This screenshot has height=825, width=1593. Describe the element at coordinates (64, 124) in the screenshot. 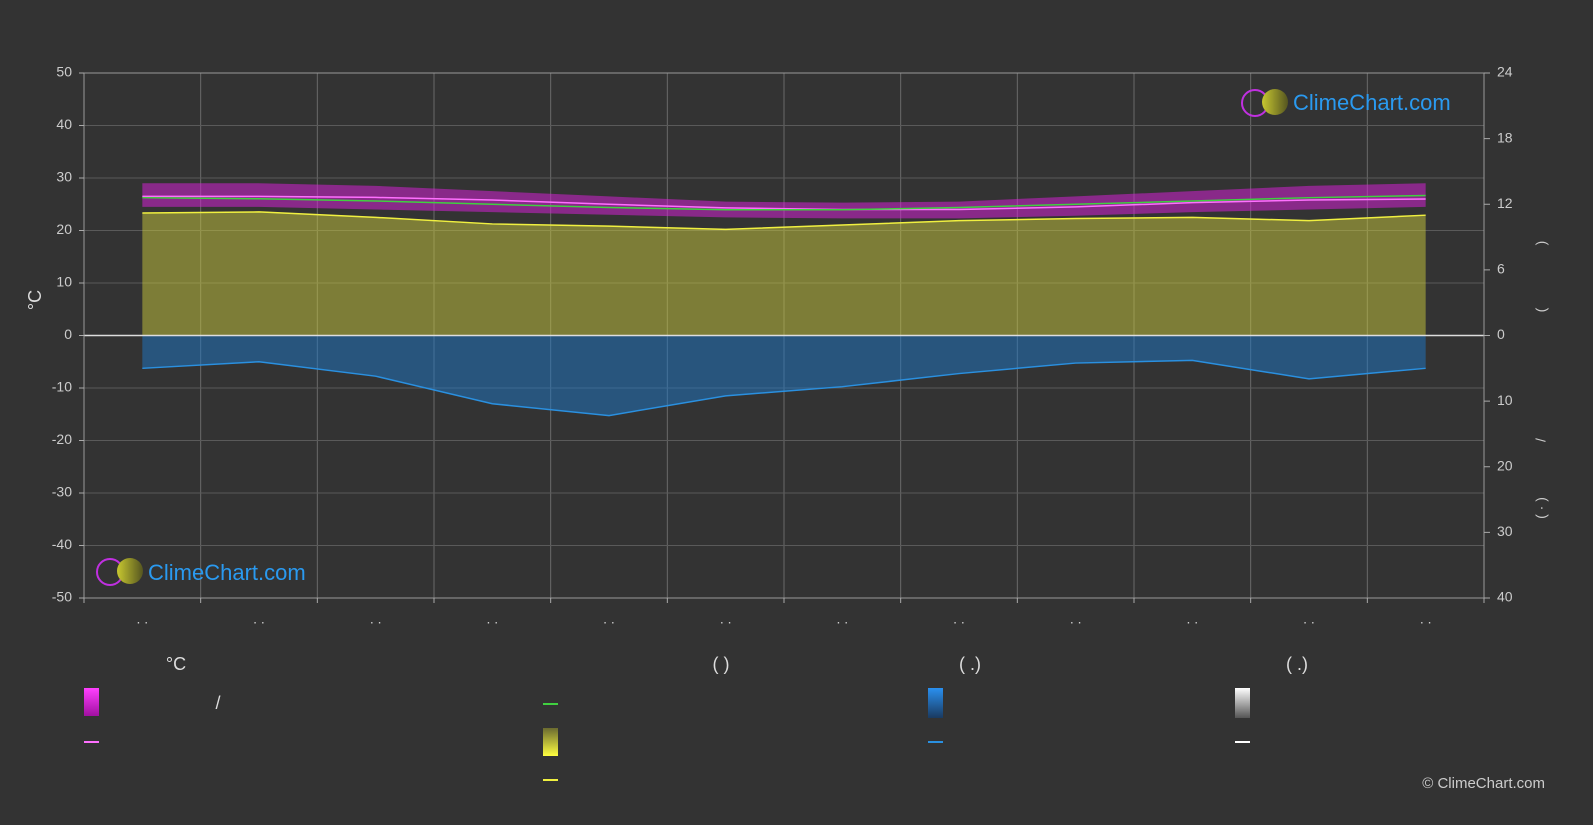

I see `y-tick-label: 40` at that location.